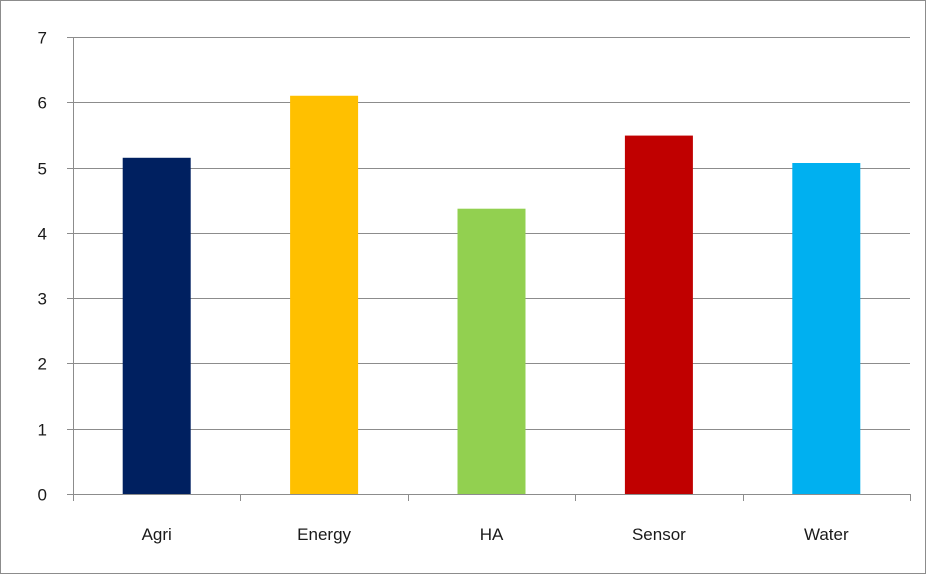  I want to click on y-tick-label: 3, so click(42, 299).